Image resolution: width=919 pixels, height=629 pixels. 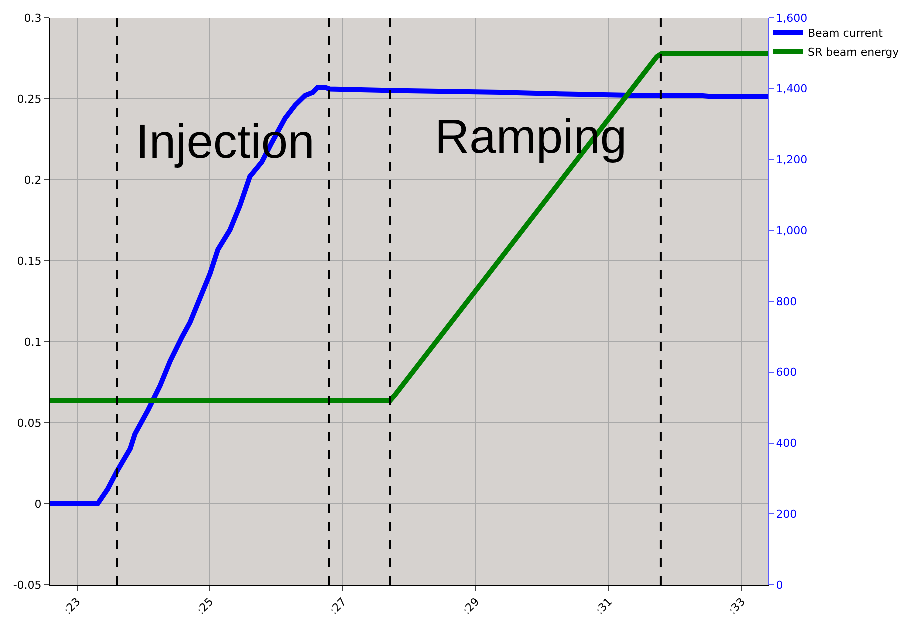 What do you see at coordinates (787, 373) in the screenshot?
I see `y2-tick-label: 600` at bounding box center [787, 373].